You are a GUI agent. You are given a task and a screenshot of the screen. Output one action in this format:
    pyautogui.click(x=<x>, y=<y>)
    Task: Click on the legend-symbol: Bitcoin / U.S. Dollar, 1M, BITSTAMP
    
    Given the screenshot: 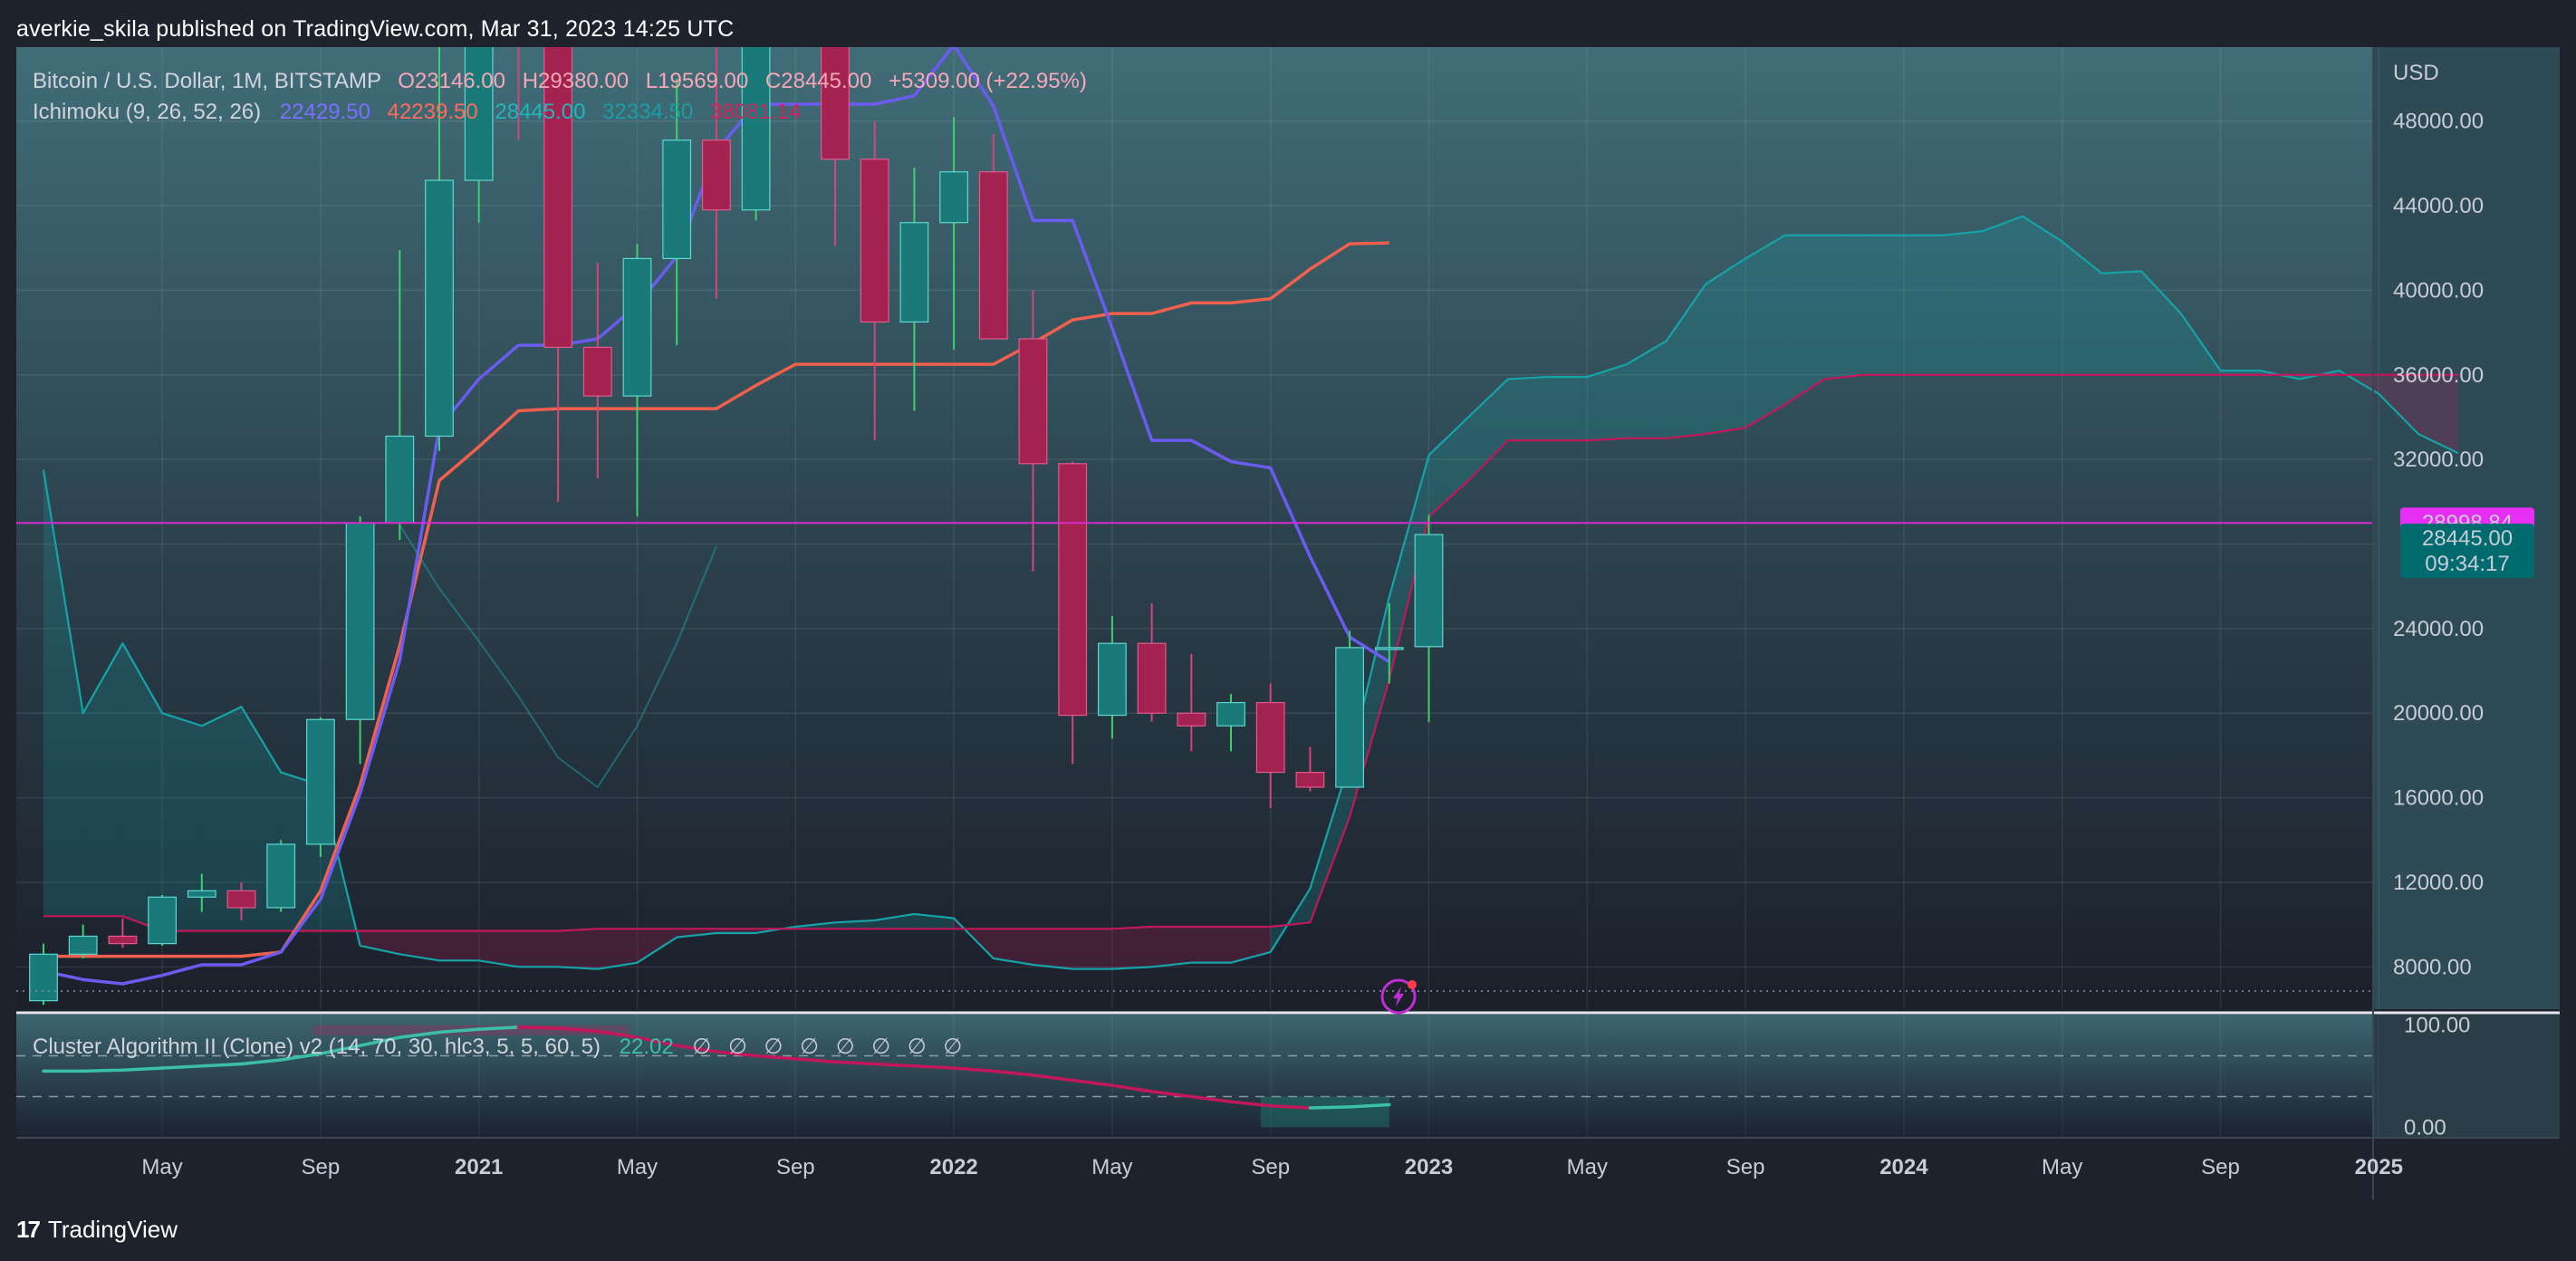 What is the action you would take?
    pyautogui.click(x=207, y=81)
    